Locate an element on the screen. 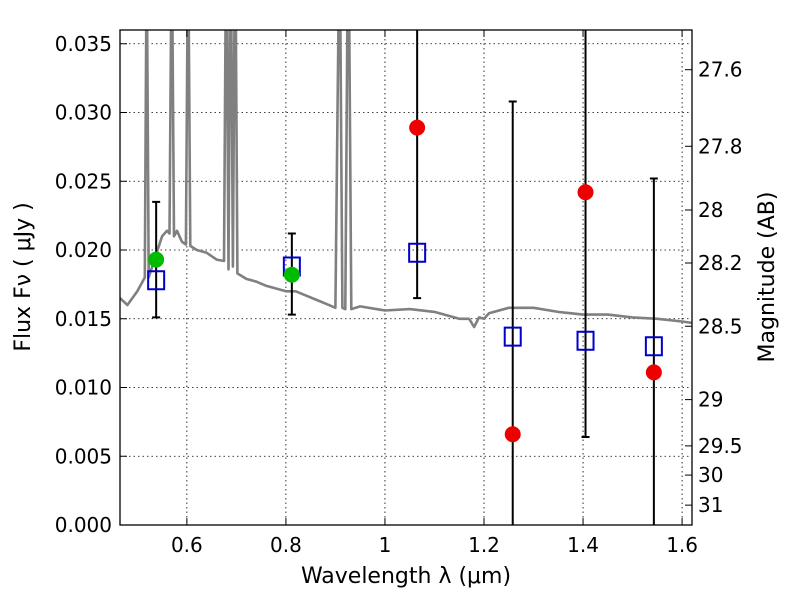 The height and width of the screenshot is (604, 800). x-tick-label: 1.6 is located at coordinates (682, 545).